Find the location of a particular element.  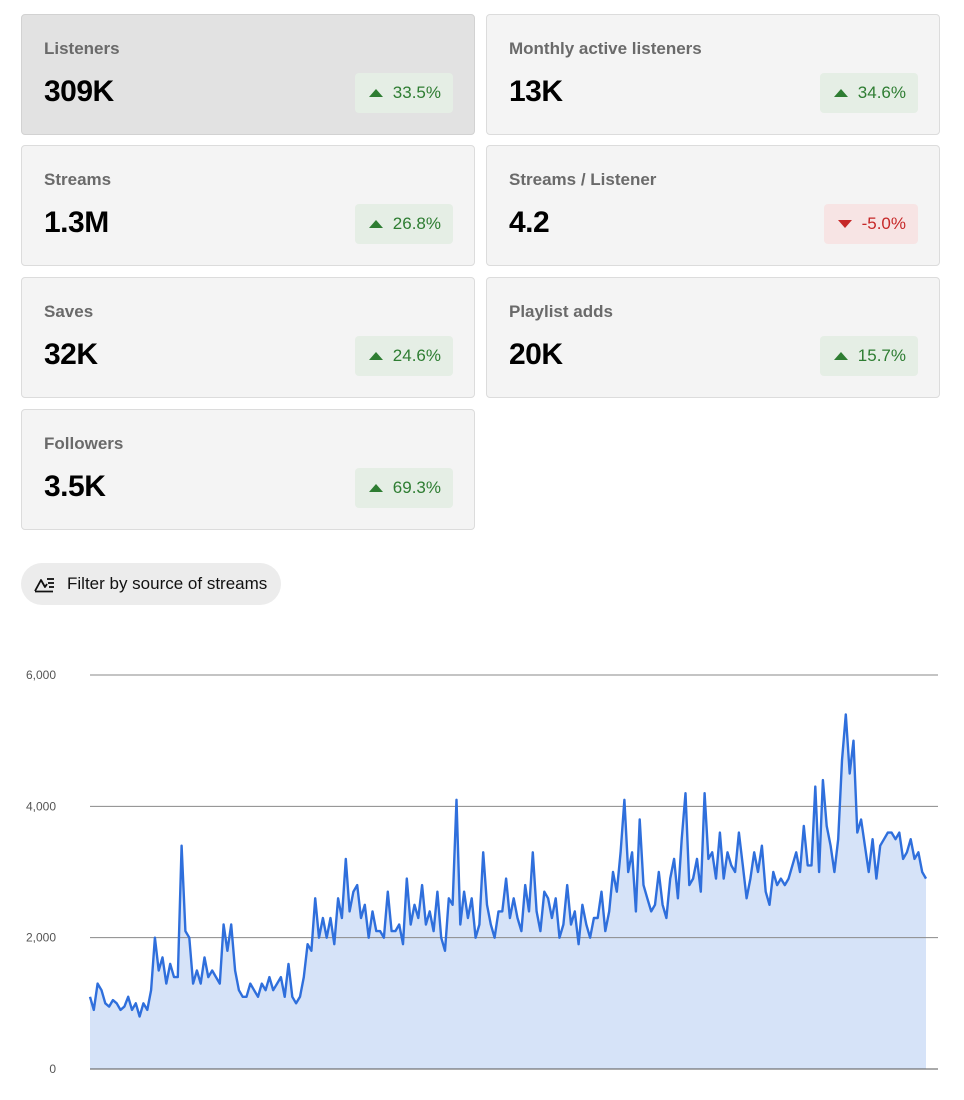

metric-value: 13K is located at coordinates (536, 91).